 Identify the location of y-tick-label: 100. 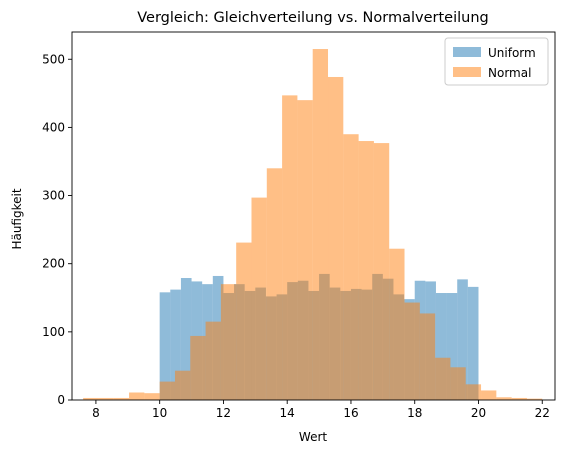
(53, 332).